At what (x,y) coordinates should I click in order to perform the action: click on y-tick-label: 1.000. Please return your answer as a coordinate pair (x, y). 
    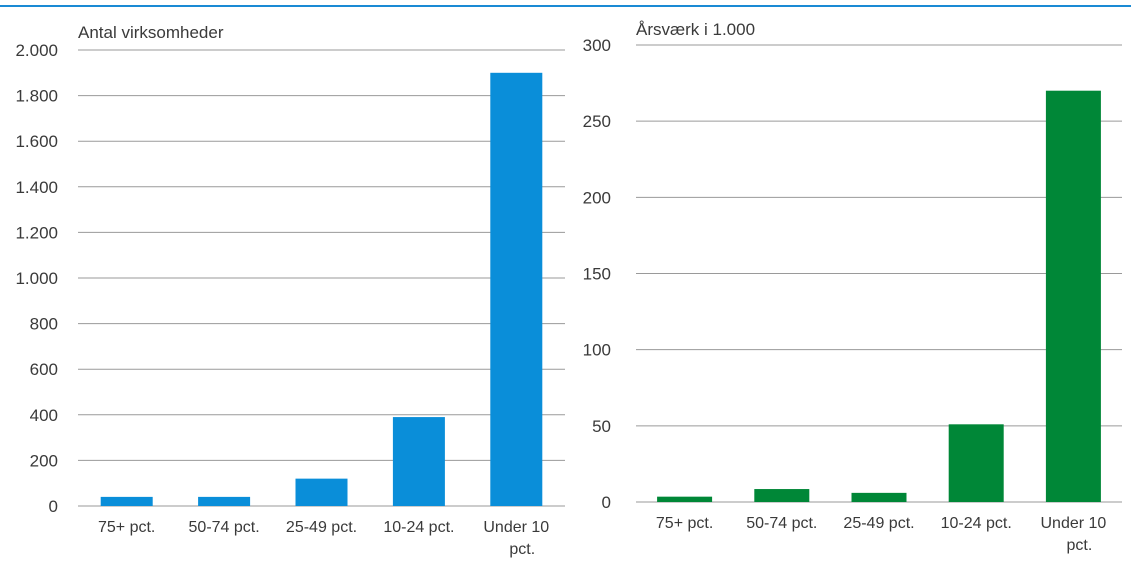
    Looking at the image, I should click on (36, 278).